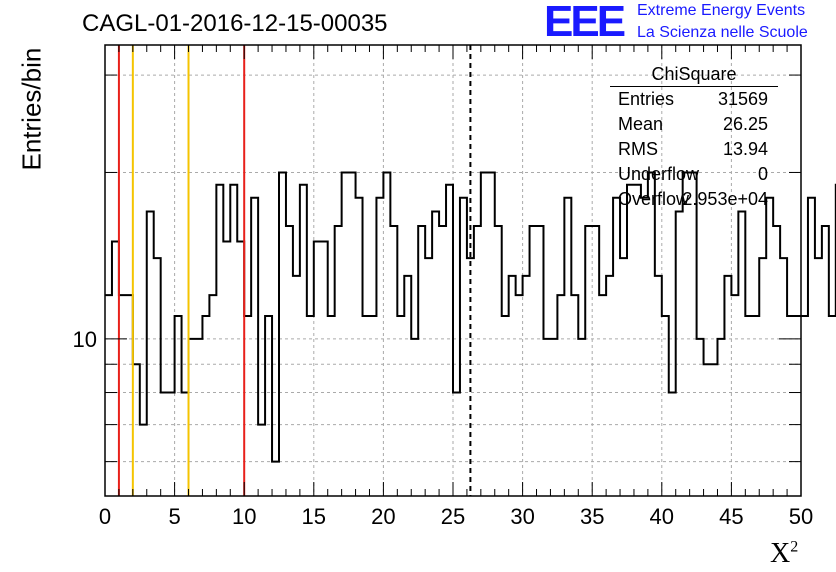  Describe the element at coordinates (654, 199) in the screenshot. I see `stats-key: Overflow` at that location.